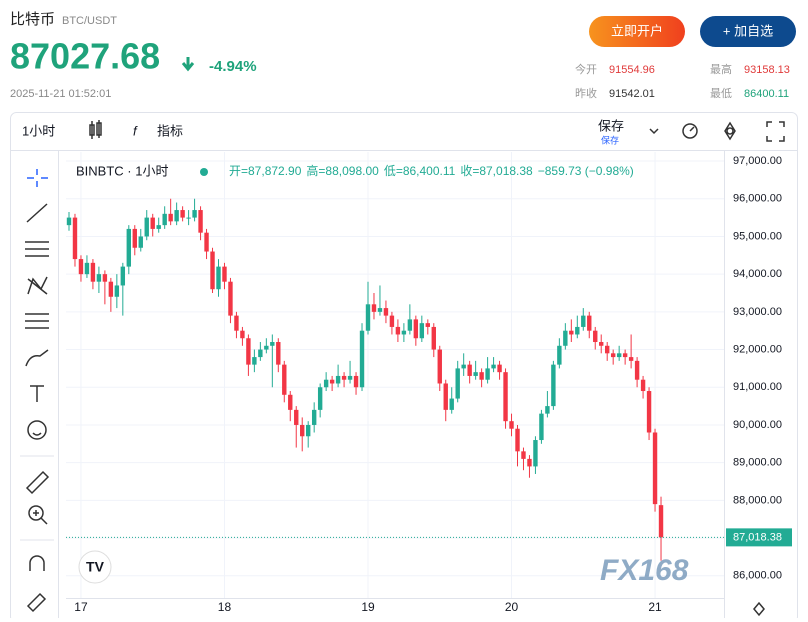 The height and width of the screenshot is (622, 808). Describe the element at coordinates (759, 609) in the screenshot. I see `axis-settings` at that location.